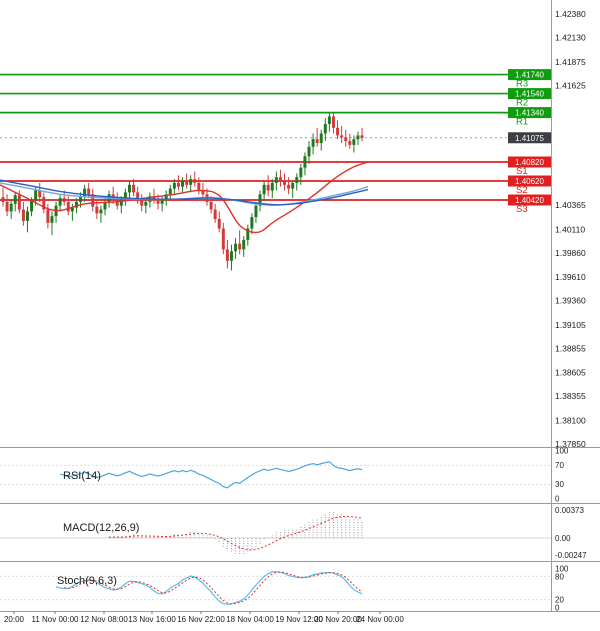 This screenshot has height=631, width=600. I want to click on time-axis-label: 19 Nov 12:00, so click(299, 619).